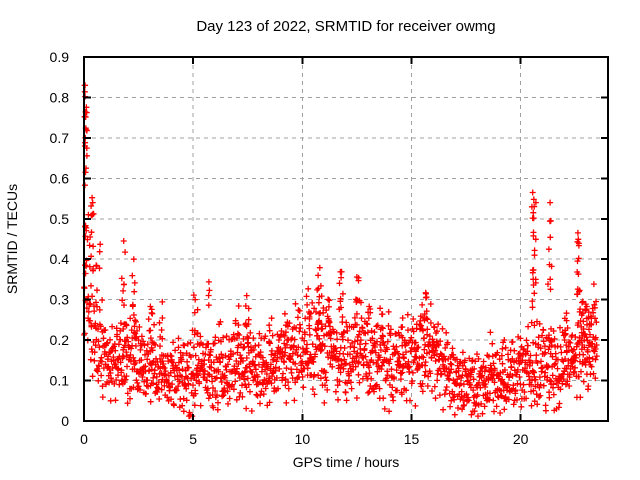 The width and height of the screenshot is (640, 480). Describe the element at coordinates (65, 421) in the screenshot. I see `y-tick-label: 0` at that location.